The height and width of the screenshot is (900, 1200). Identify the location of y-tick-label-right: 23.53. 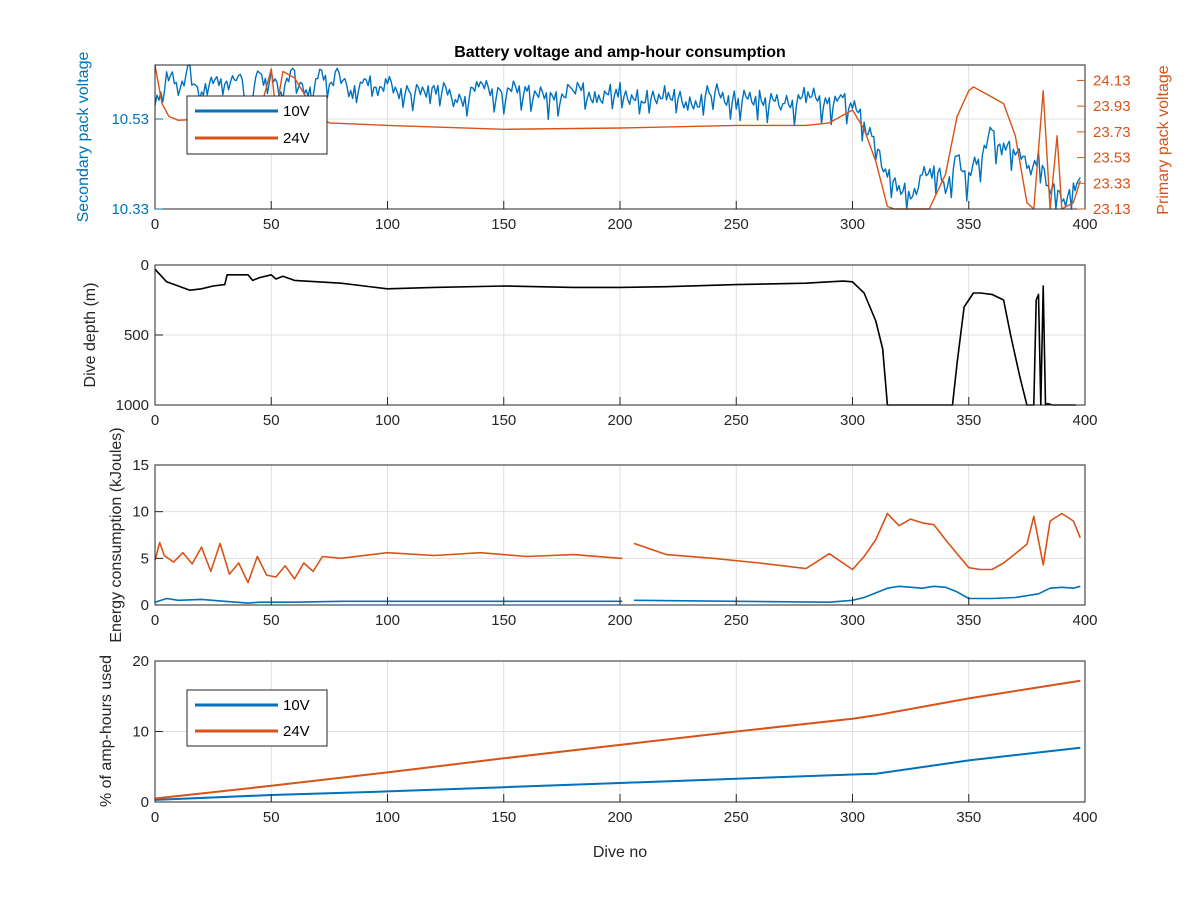
(1112, 158).